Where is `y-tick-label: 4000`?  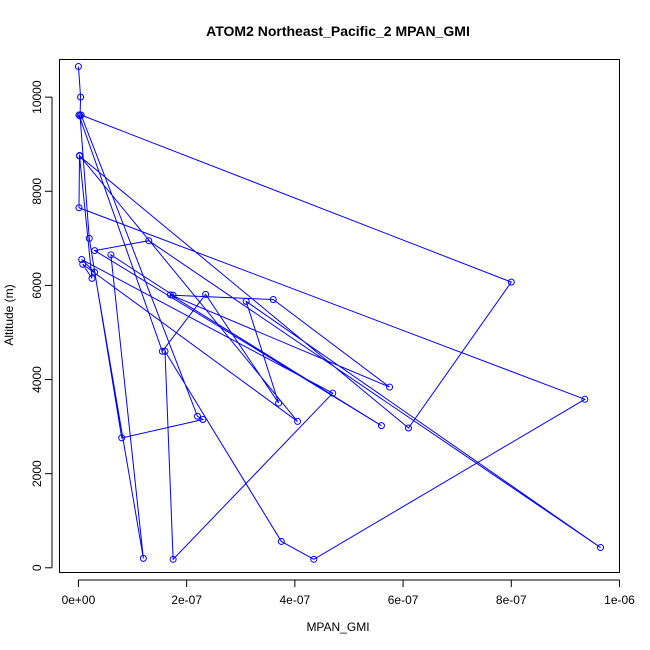 y-tick-label: 4000 is located at coordinates (37, 379).